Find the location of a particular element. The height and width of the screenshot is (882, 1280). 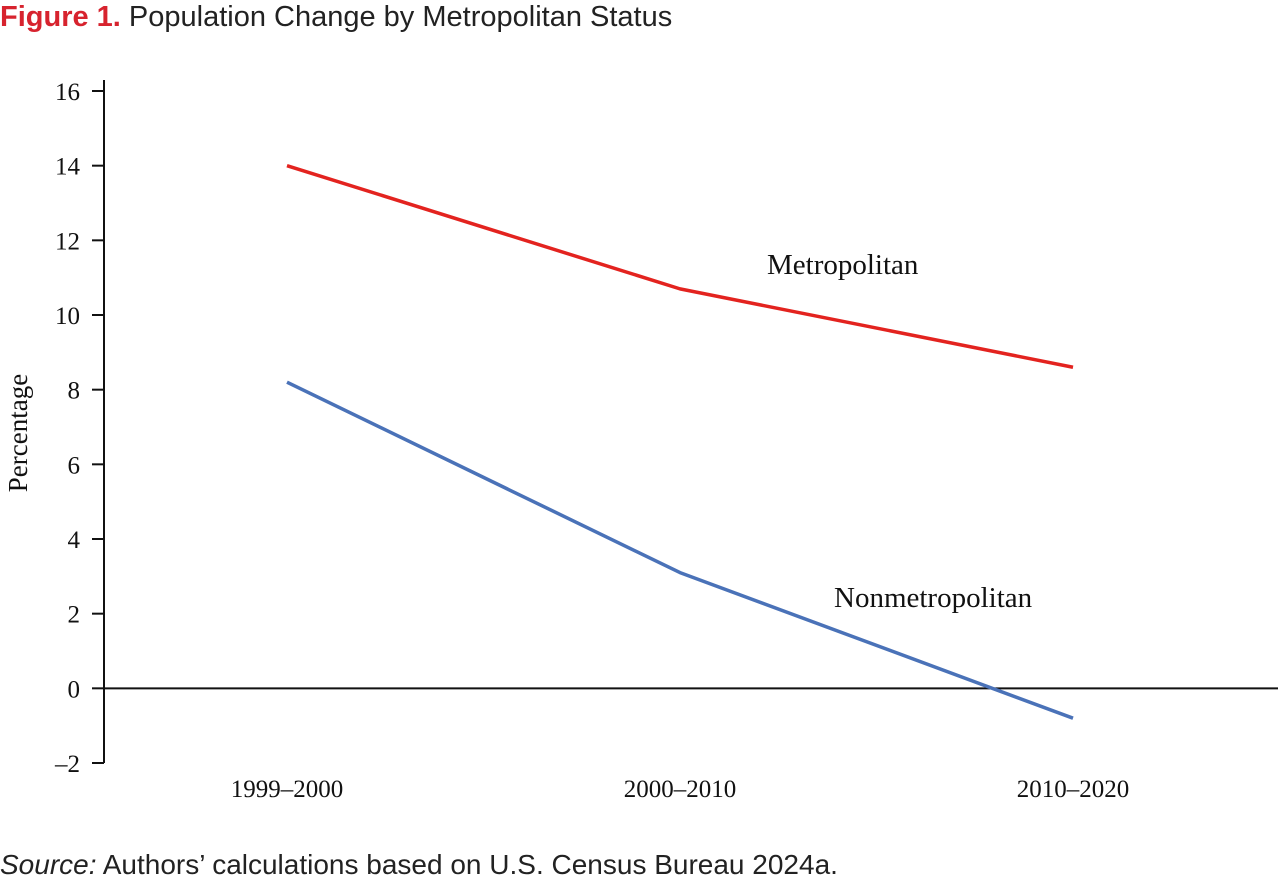

series-label-nonmetropolitan: Nonmetropolitan is located at coordinates (933, 598).